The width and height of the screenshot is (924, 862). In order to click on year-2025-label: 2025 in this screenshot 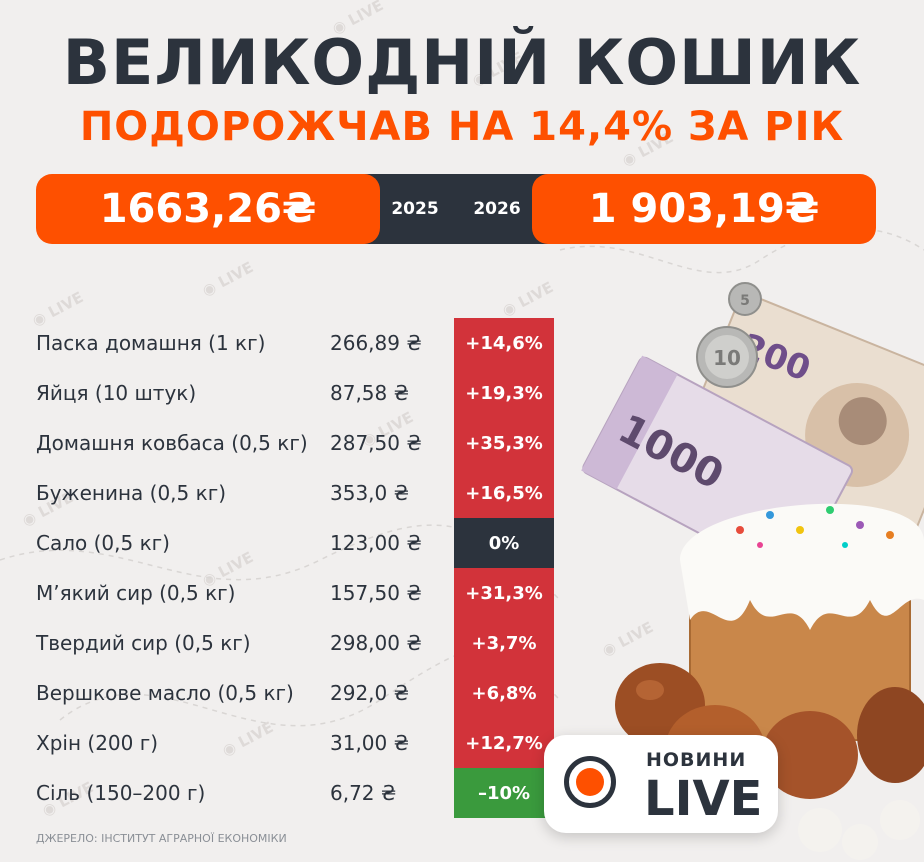, I will do `click(415, 209)`.